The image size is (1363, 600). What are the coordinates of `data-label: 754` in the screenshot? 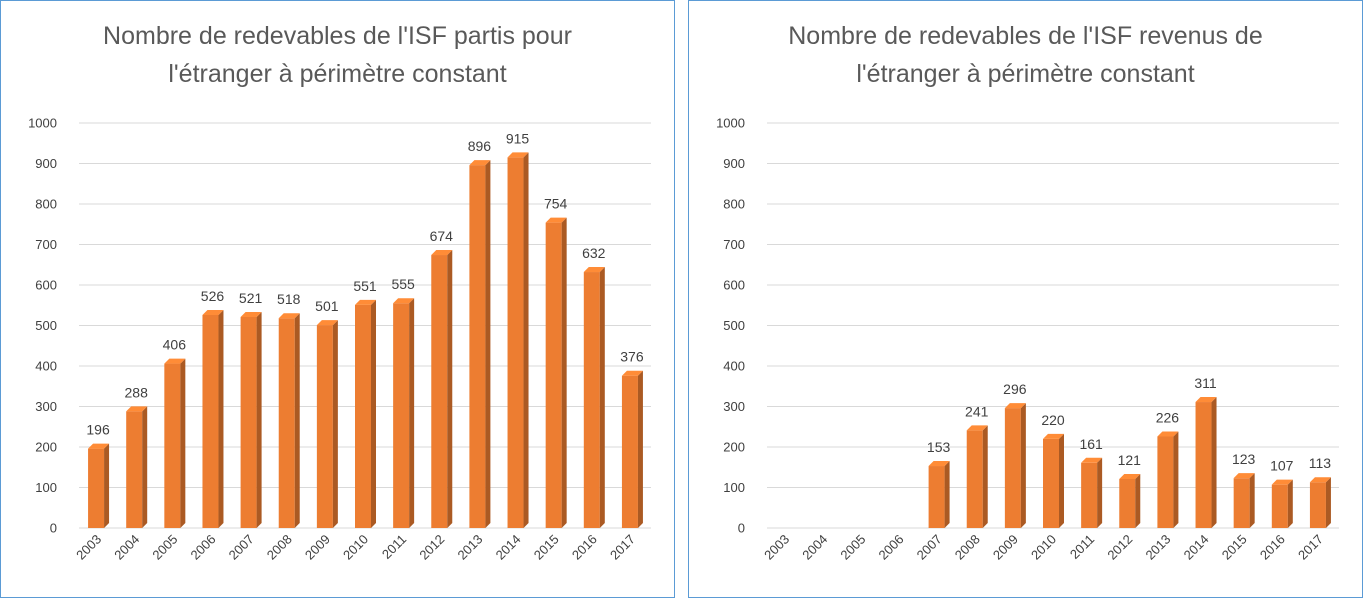 It's located at (556, 204).